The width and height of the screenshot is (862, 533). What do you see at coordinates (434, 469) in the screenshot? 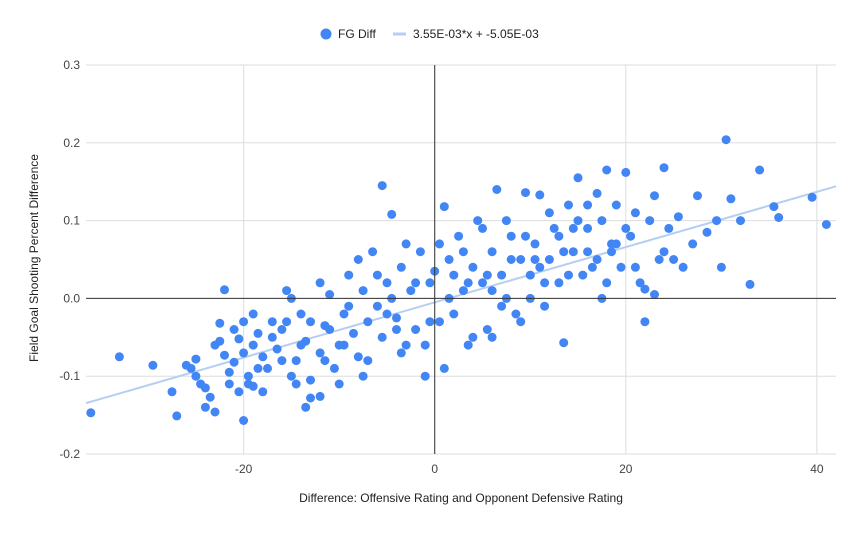
I see `x-tick-label: 0` at bounding box center [434, 469].